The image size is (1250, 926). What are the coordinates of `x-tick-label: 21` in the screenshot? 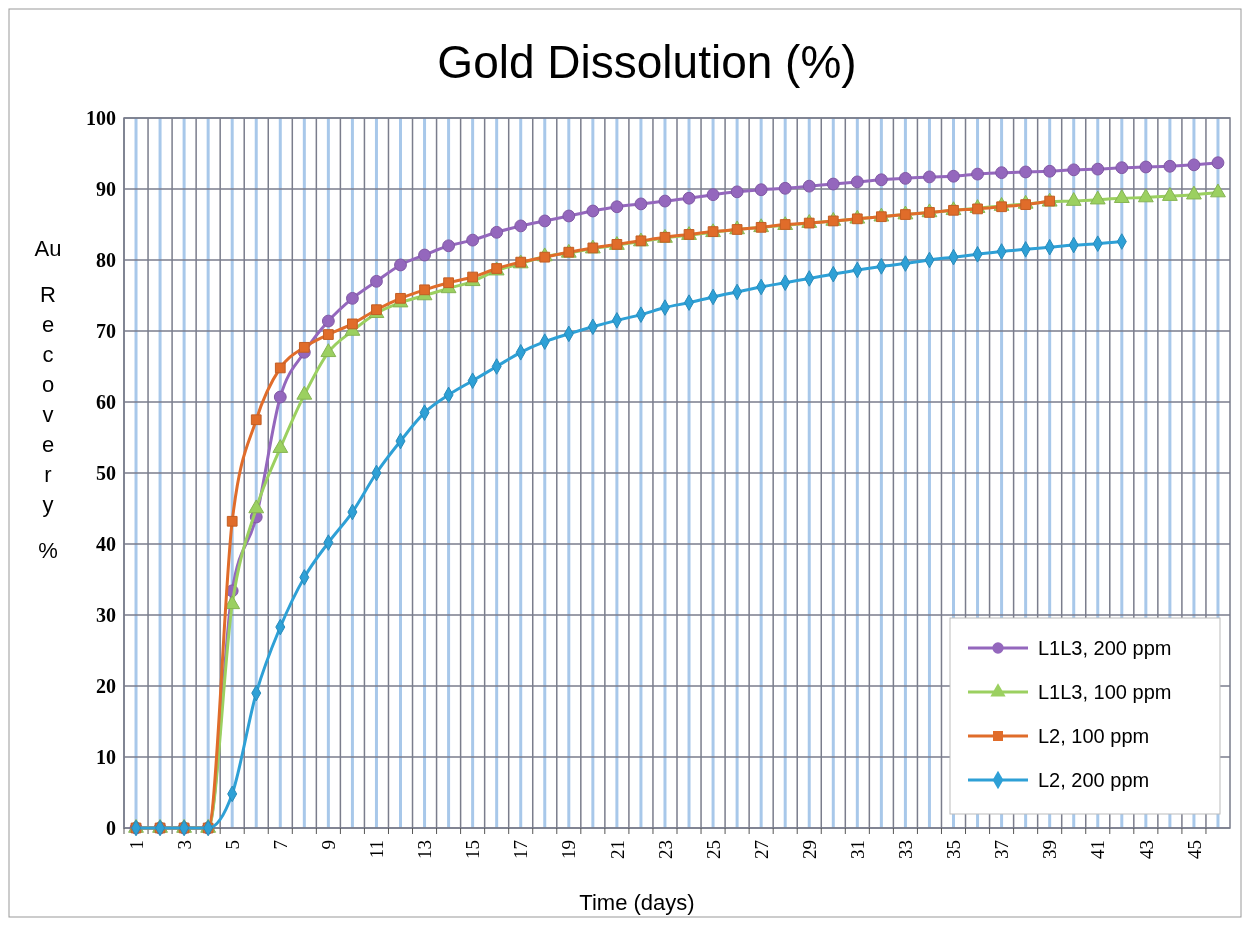 It's located at (617, 849).